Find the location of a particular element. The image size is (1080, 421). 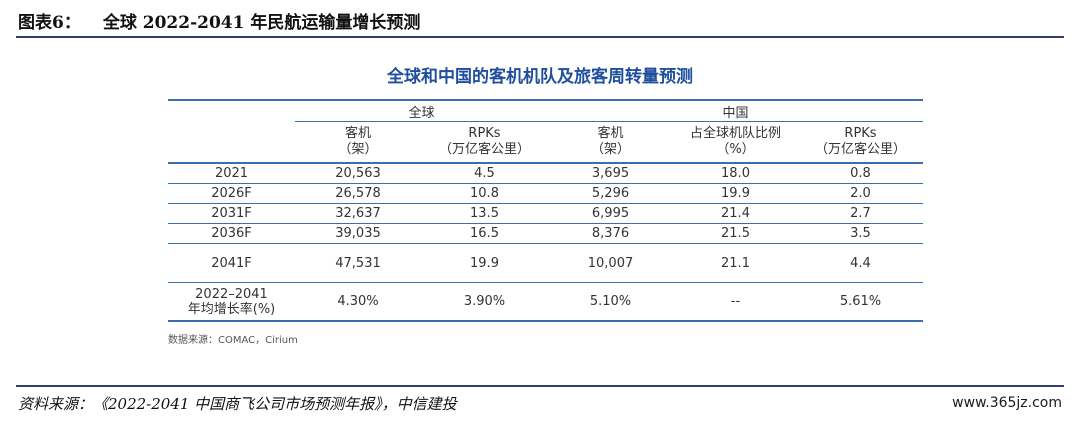

figure-title: 全球 2022-2041 年民航运输量增长预测 is located at coordinates (261, 23).